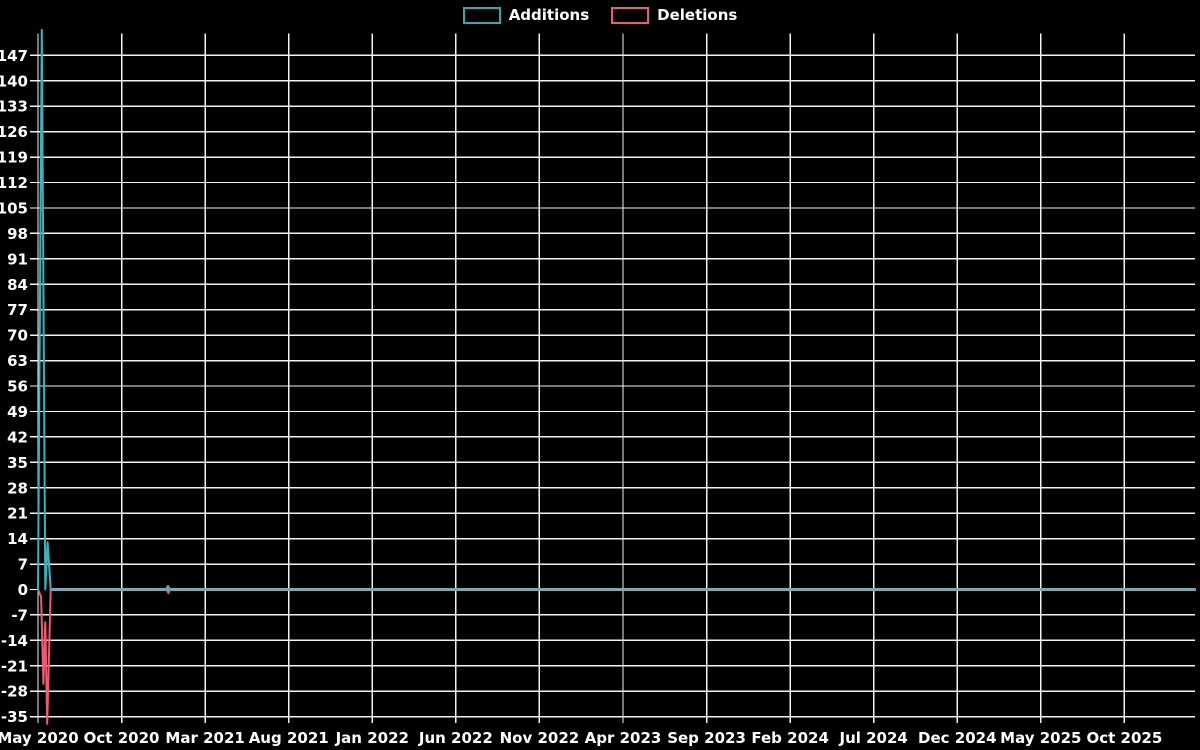 This screenshot has width=1200, height=750. What do you see at coordinates (873, 738) in the screenshot?
I see `x-tick-label: Jul 2024` at bounding box center [873, 738].